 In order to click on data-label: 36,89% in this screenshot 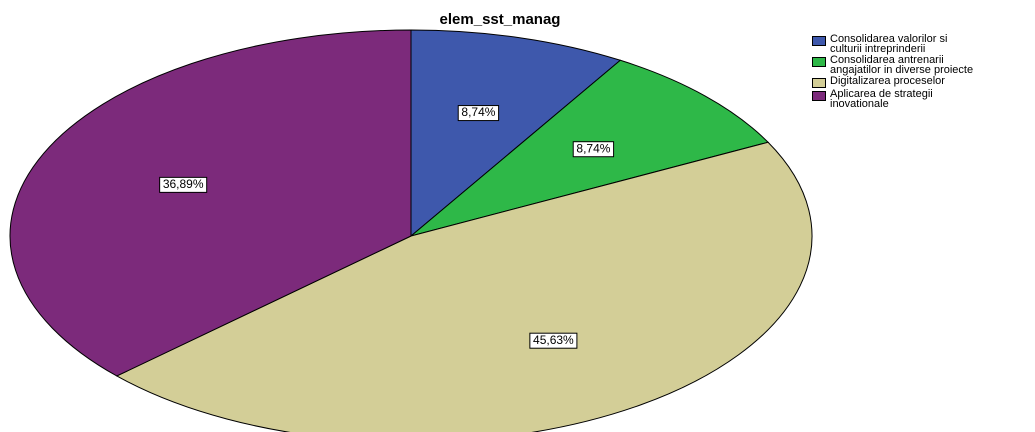, I will do `click(183, 184)`.